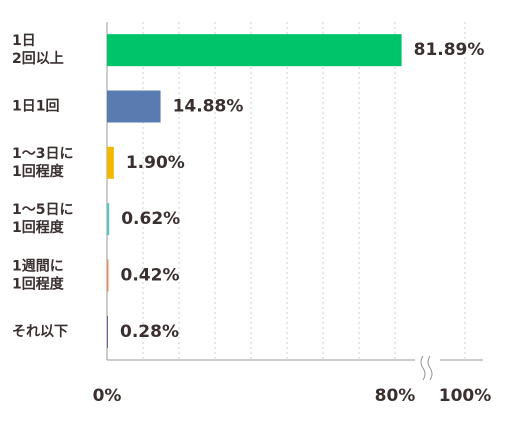  What do you see at coordinates (149, 332) in the screenshot?
I see `value-label: 0.28%` at bounding box center [149, 332].